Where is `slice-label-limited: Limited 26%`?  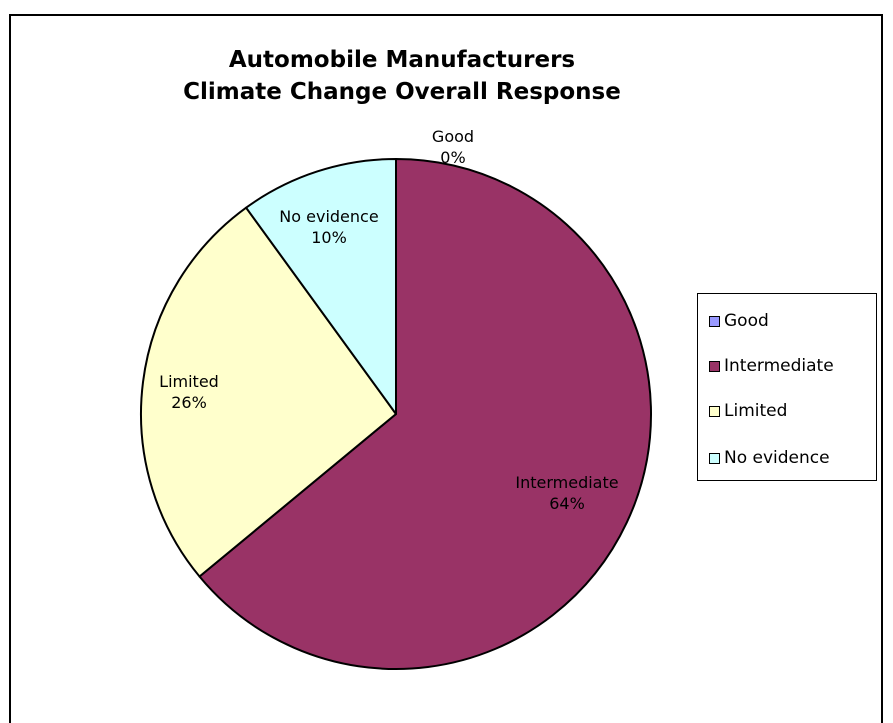 slice-label-limited: Limited 26% is located at coordinates (189, 392).